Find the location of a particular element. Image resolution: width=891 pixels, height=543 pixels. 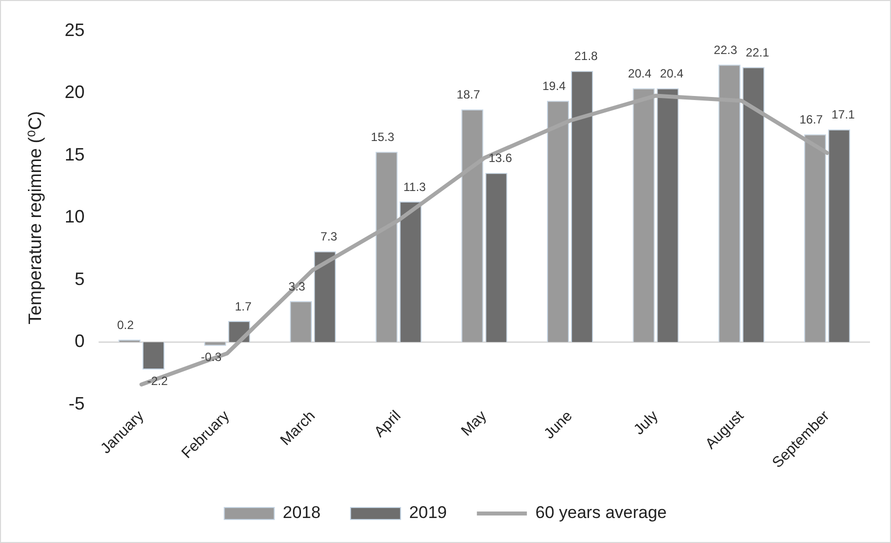

y-tick-label: 0 is located at coordinates (79, 341).